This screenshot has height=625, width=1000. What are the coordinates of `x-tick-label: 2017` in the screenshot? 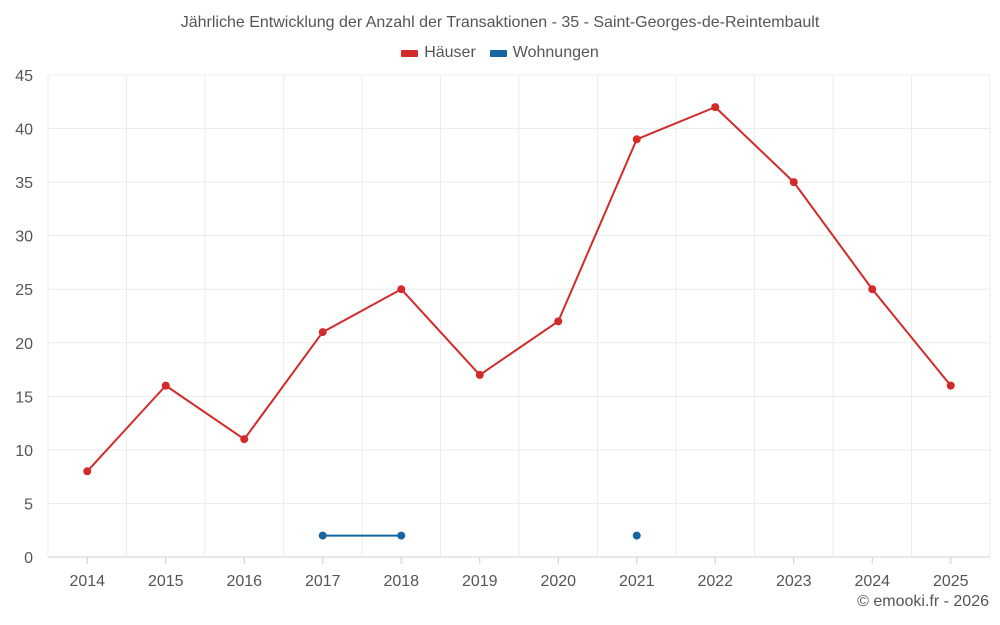 It's located at (323, 581).